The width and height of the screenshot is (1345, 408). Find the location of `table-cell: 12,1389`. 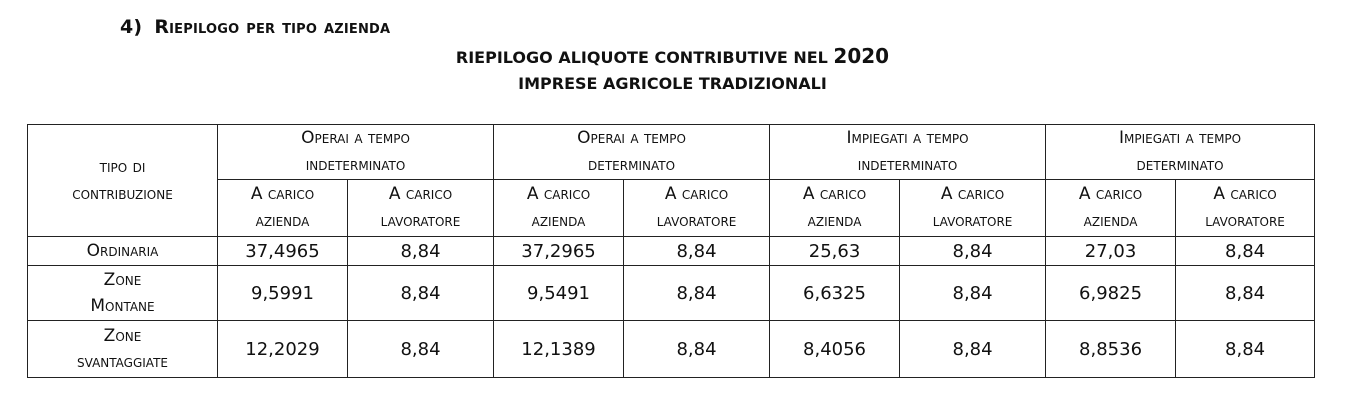

table-cell: 12,1389 is located at coordinates (559, 349).